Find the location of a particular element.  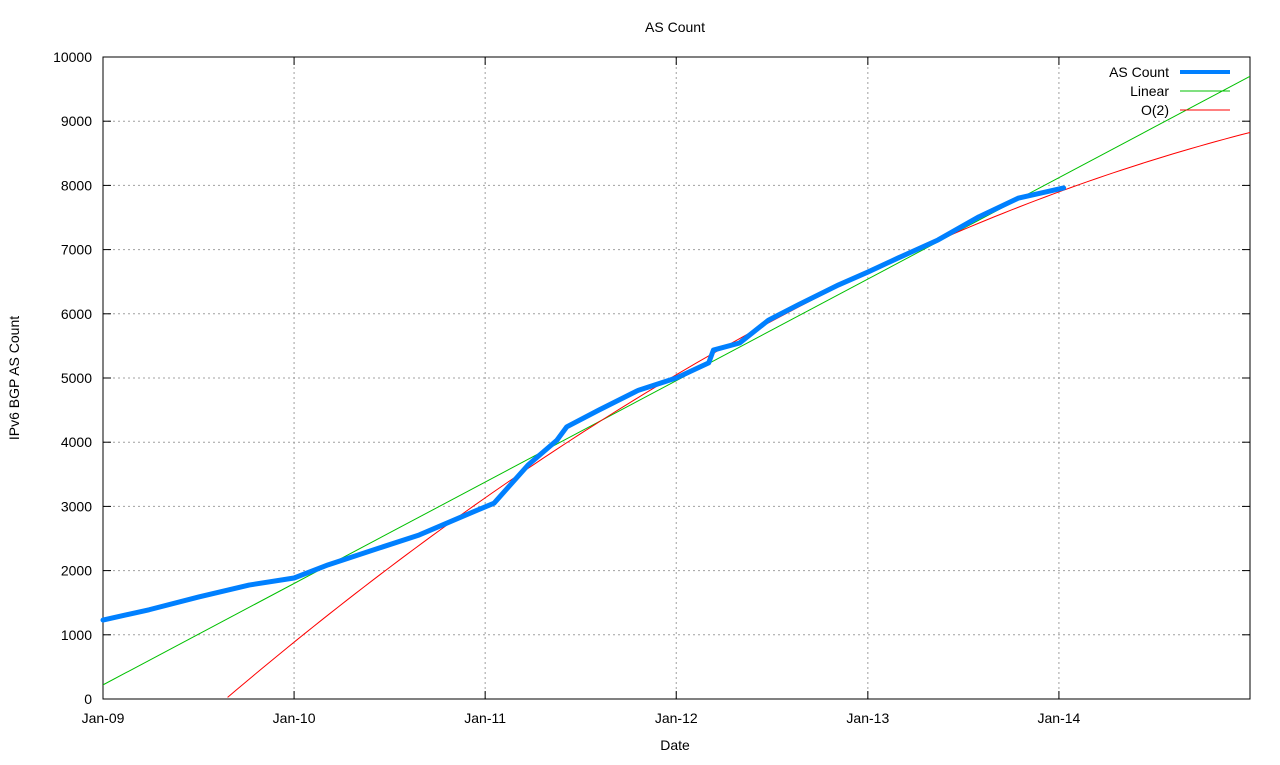

legend-label-as-count: AS Count is located at coordinates (1139, 72).